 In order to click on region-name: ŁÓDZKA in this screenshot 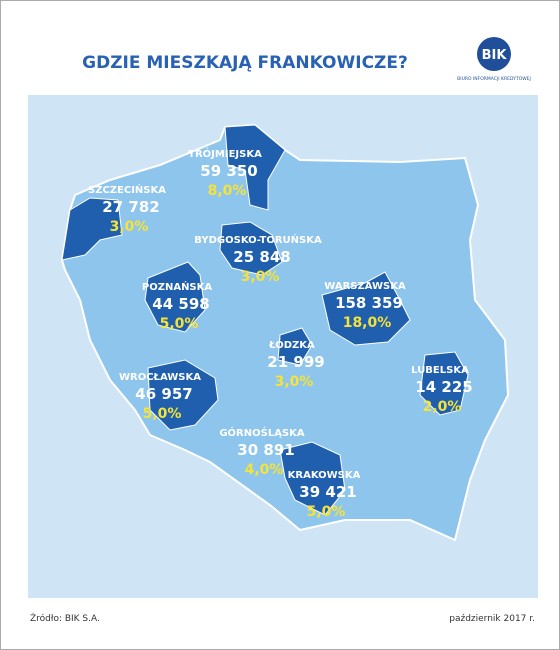, I will do `click(291, 344)`.